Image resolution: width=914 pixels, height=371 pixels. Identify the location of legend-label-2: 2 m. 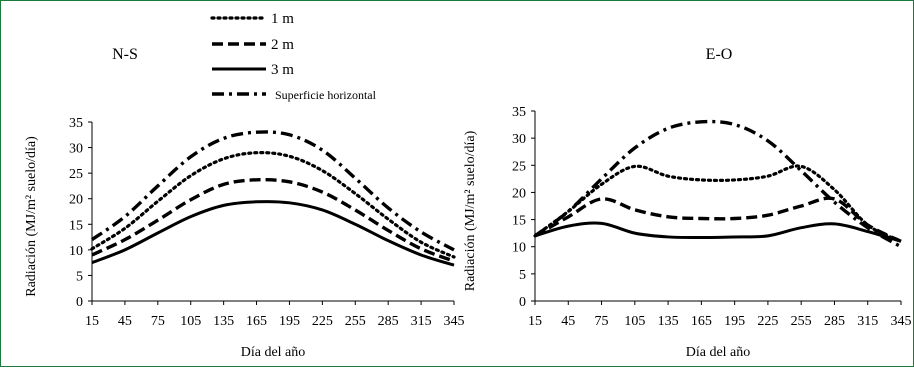
(282, 45).